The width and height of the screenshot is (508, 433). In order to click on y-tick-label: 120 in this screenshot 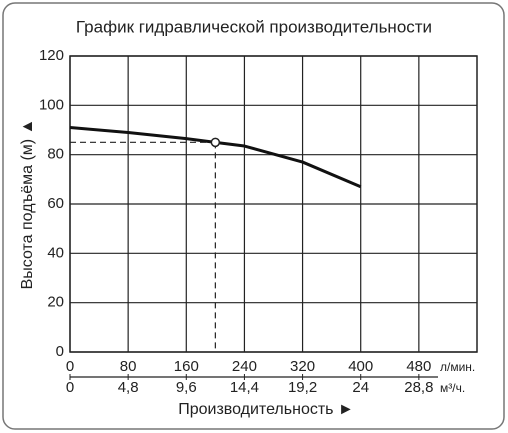, I will do `click(51, 55)`.